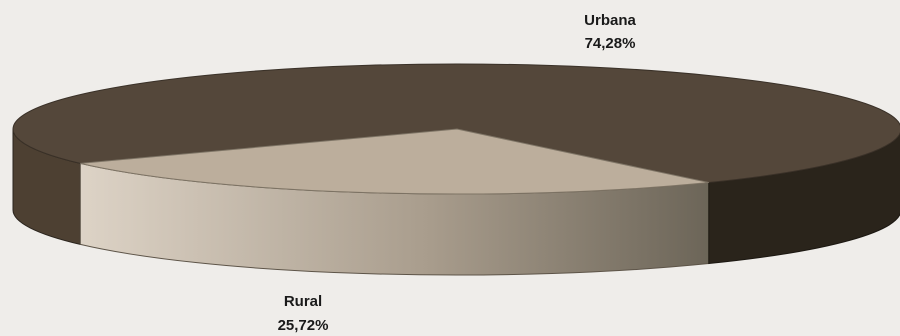  What do you see at coordinates (394, 161) in the screenshot?
I see `pie-slice-rural` at bounding box center [394, 161].